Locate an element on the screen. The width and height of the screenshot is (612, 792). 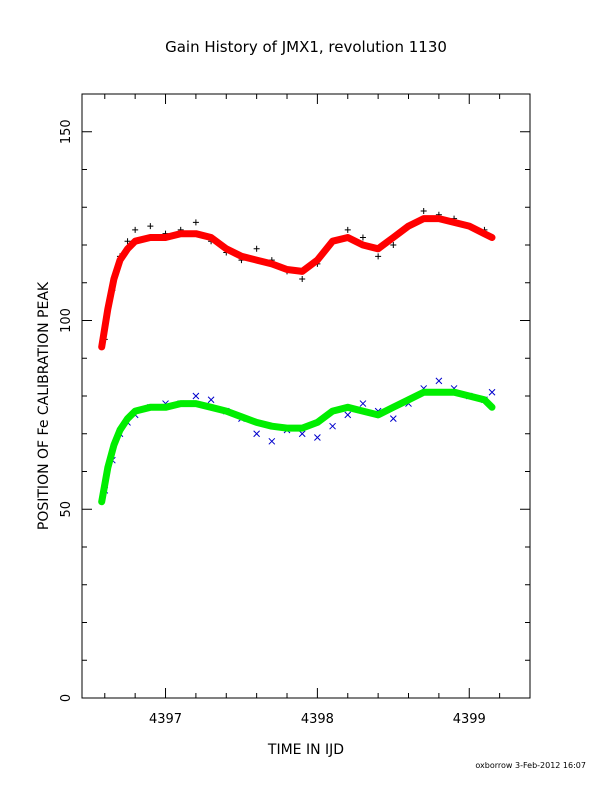
chart-title: Gain History of JMX1, revolution 1130 is located at coordinates (306, 47).